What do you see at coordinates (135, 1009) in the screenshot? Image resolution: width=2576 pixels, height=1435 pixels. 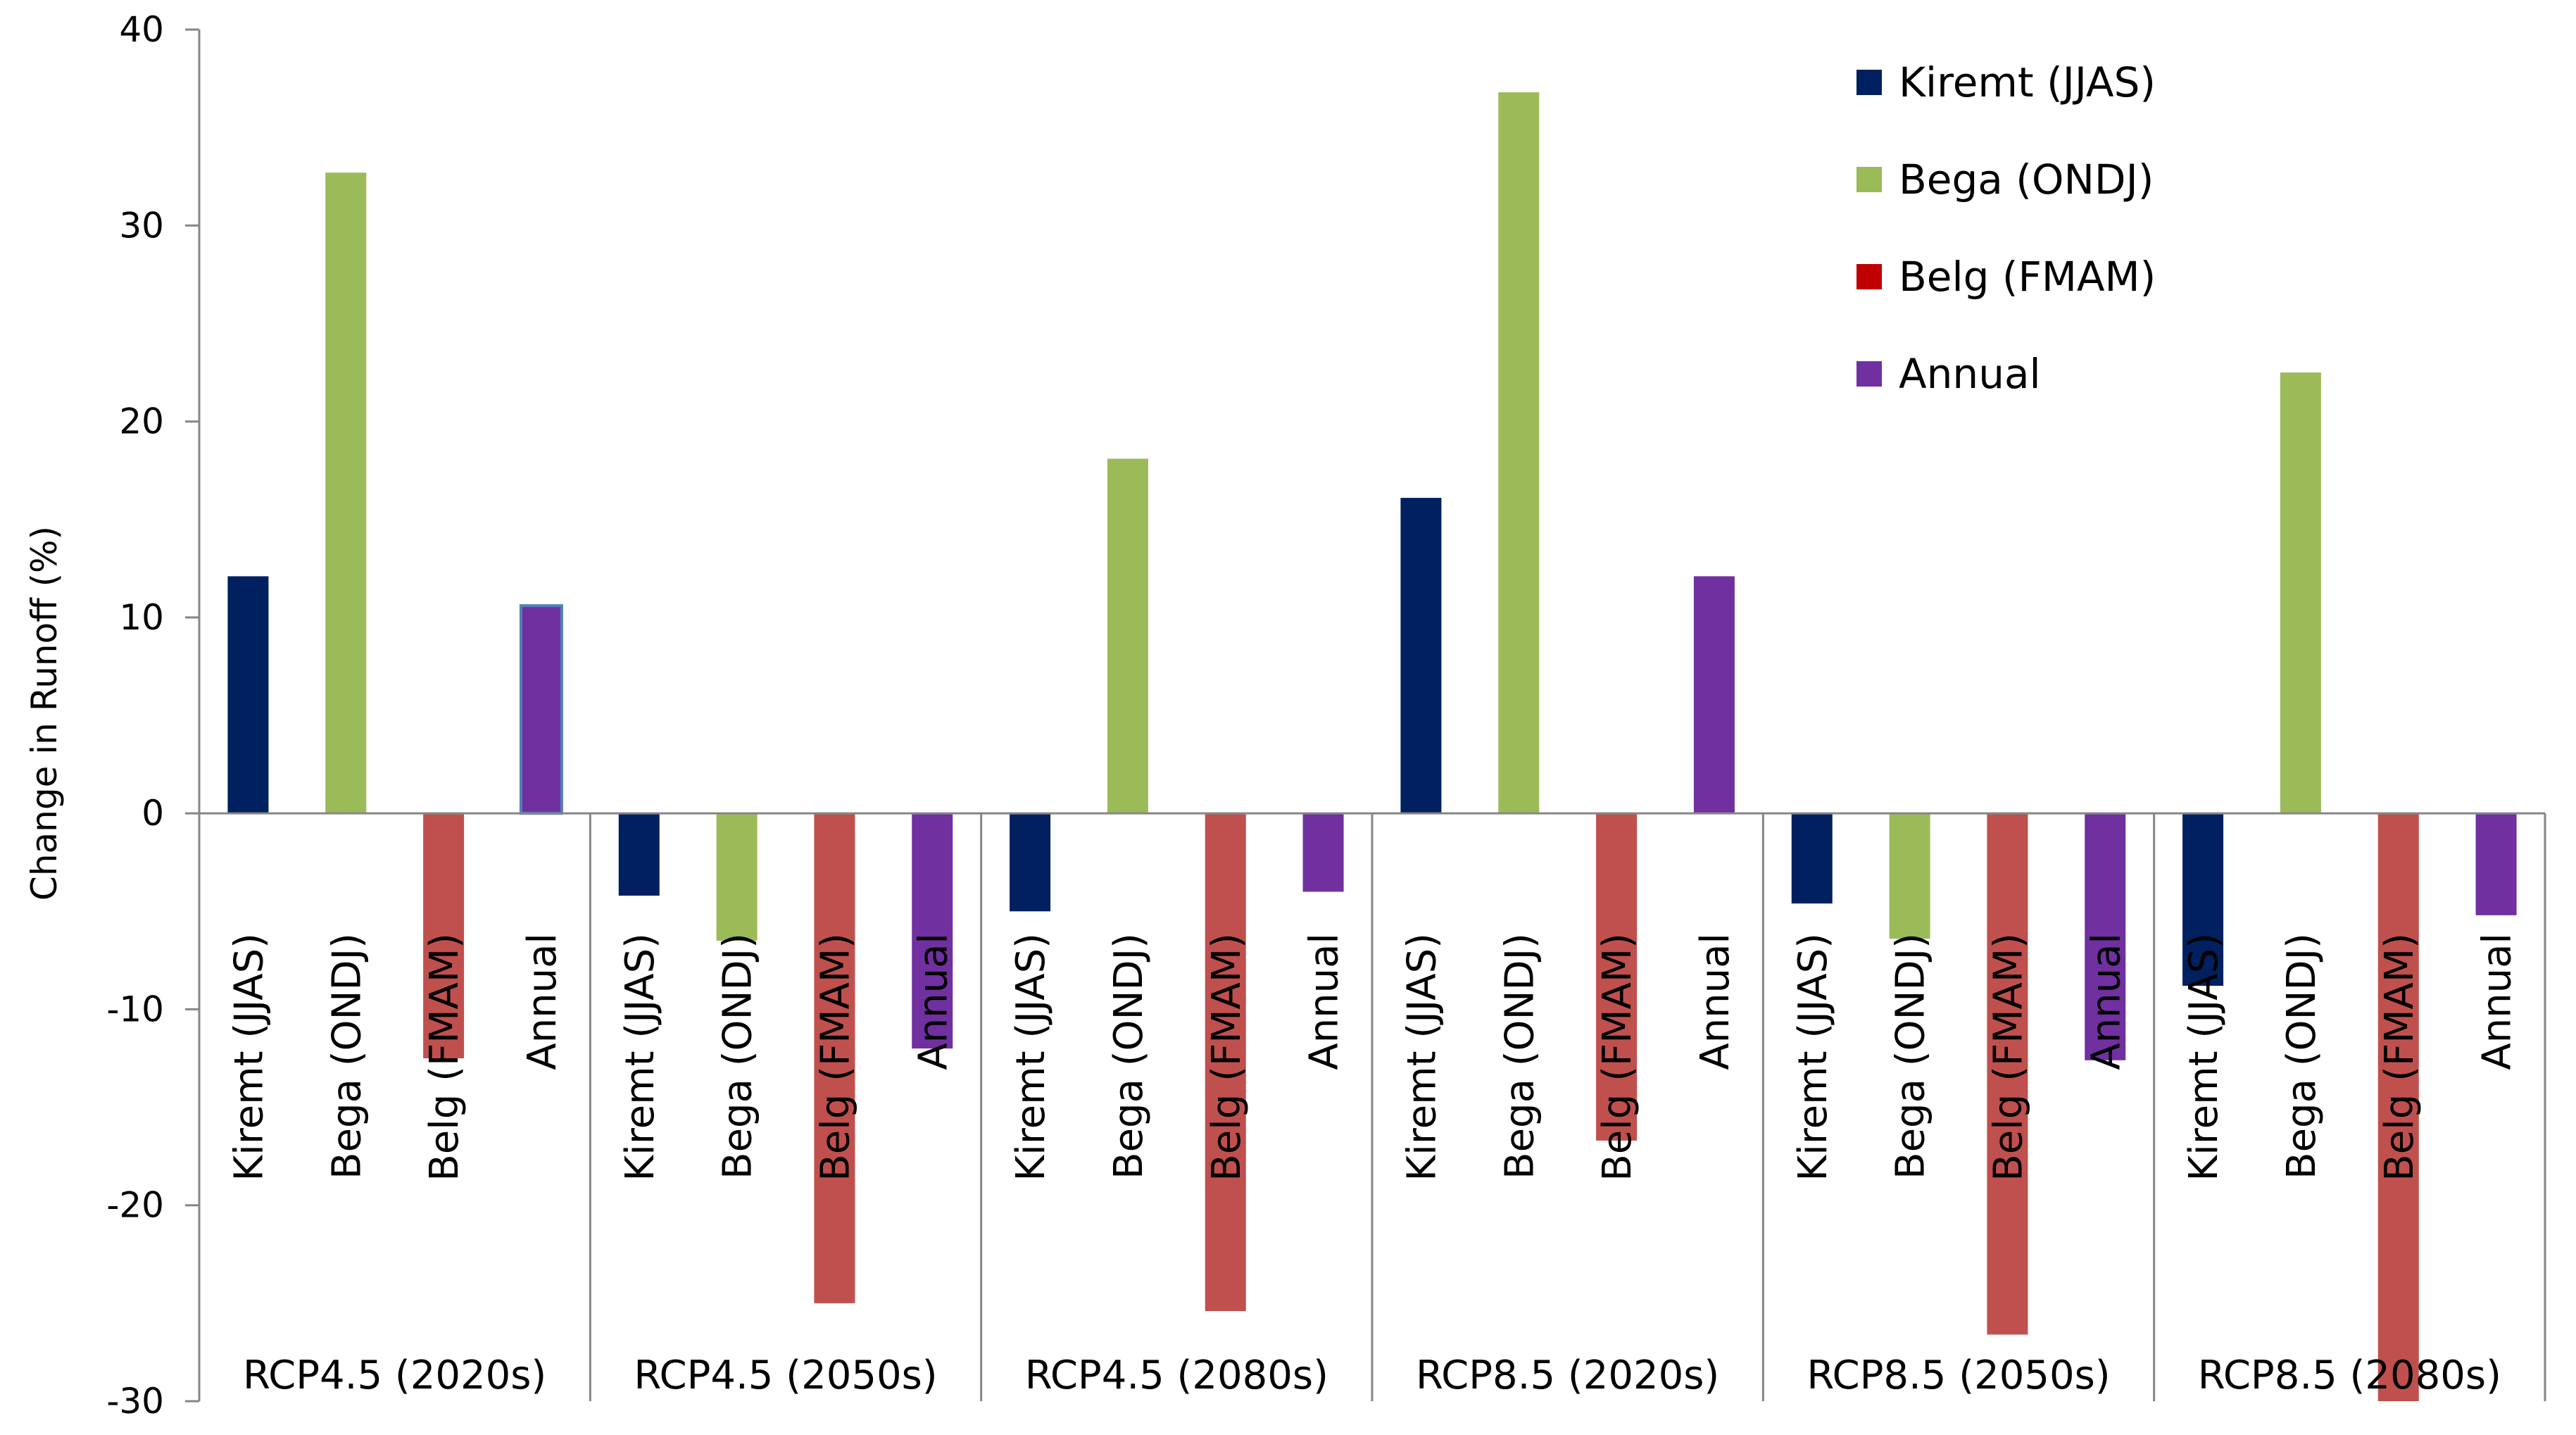 I see `y-tick-label: -10` at bounding box center [135, 1009].